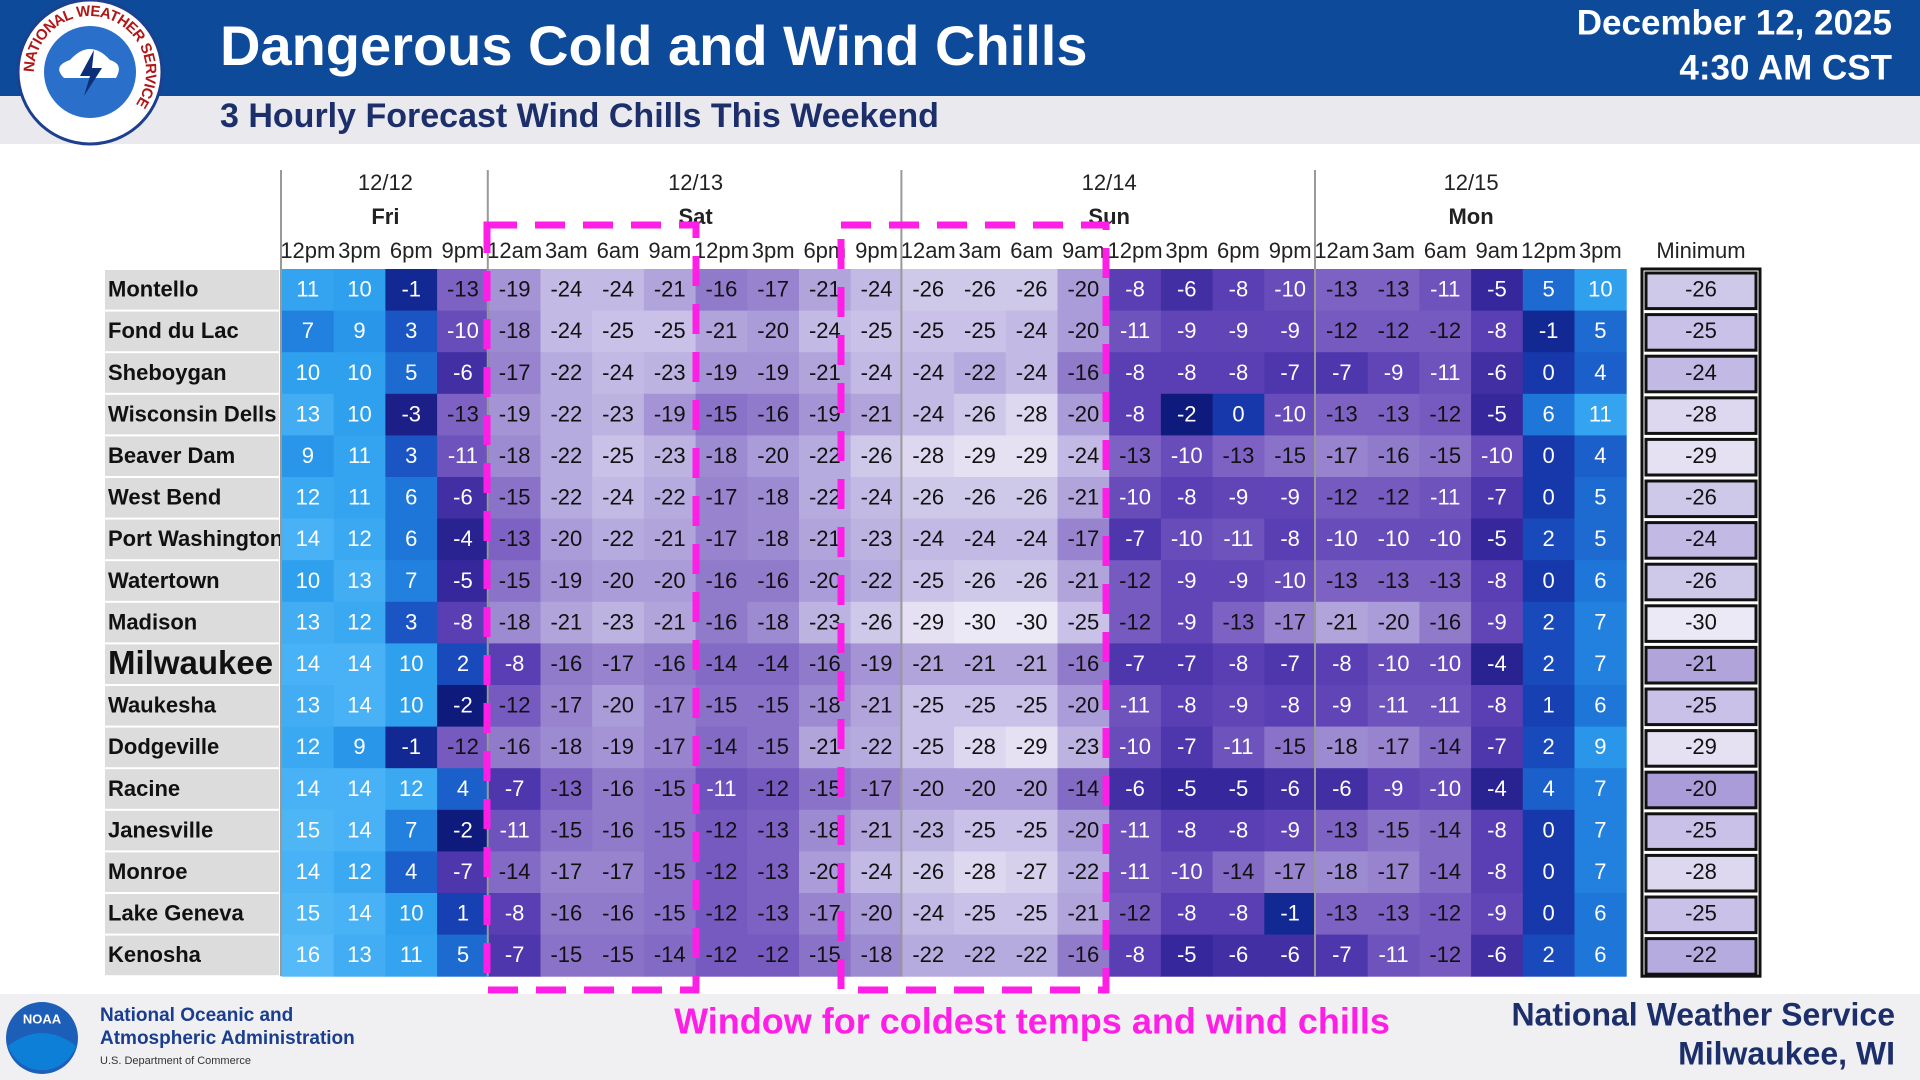 The height and width of the screenshot is (1080, 1920). What do you see at coordinates (566, 538) in the screenshot?
I see `cell-value: -20` at bounding box center [566, 538].